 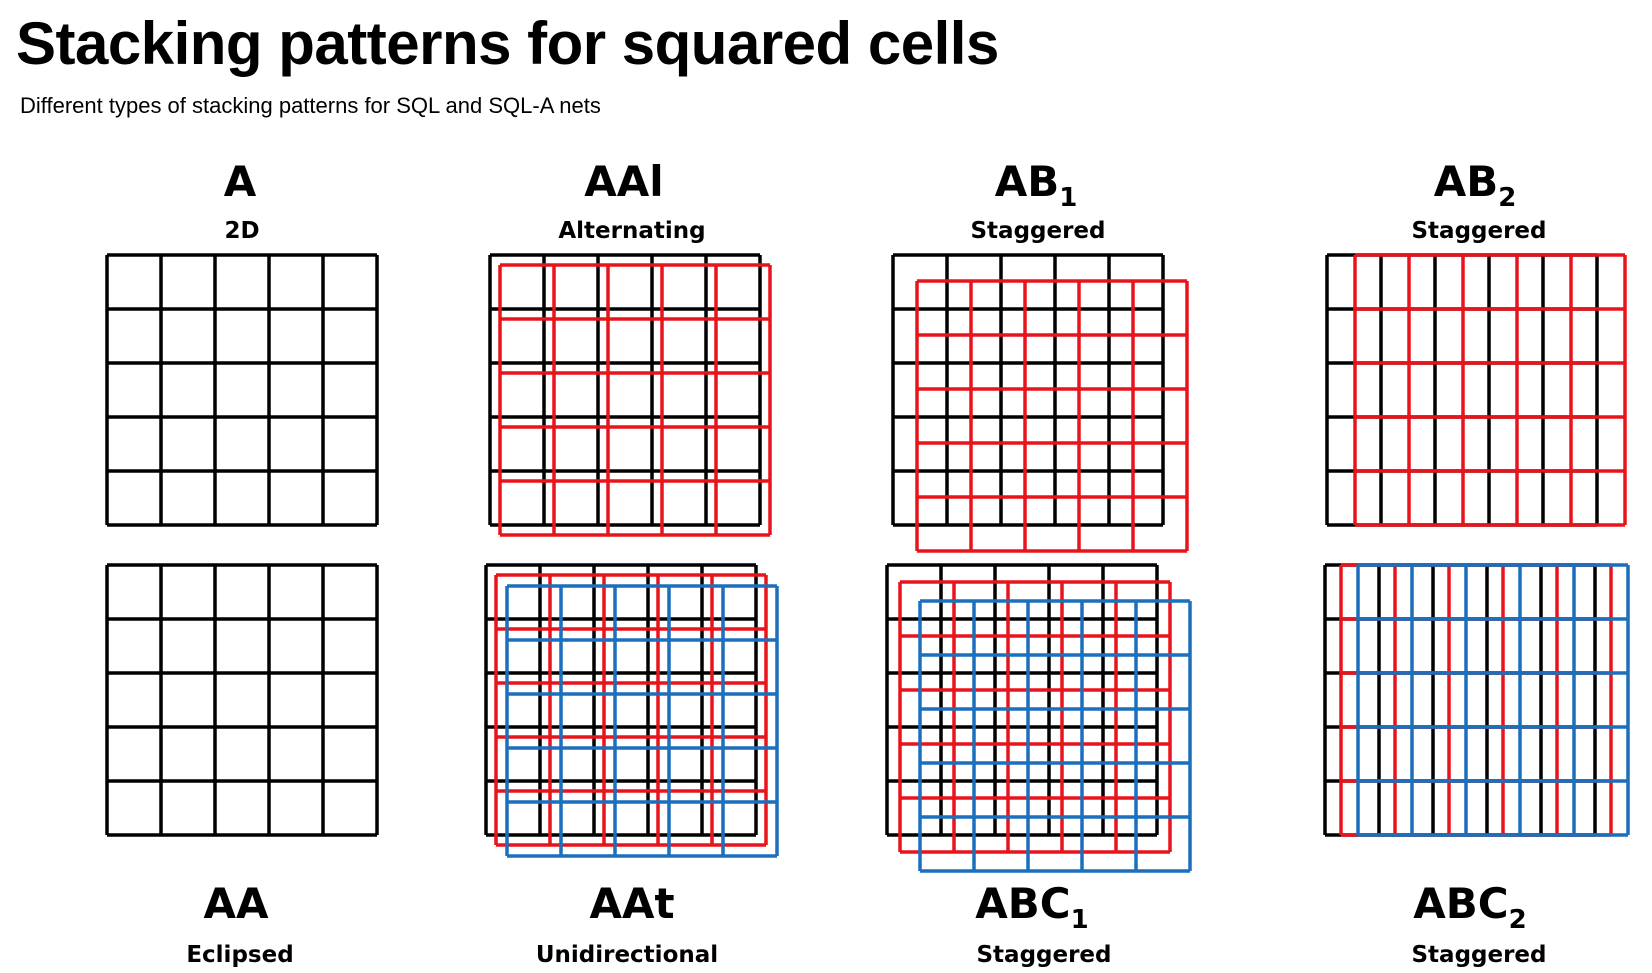 What do you see at coordinates (1043, 955) in the screenshot?
I see `pattern-desc-abc1: Staggered` at bounding box center [1043, 955].